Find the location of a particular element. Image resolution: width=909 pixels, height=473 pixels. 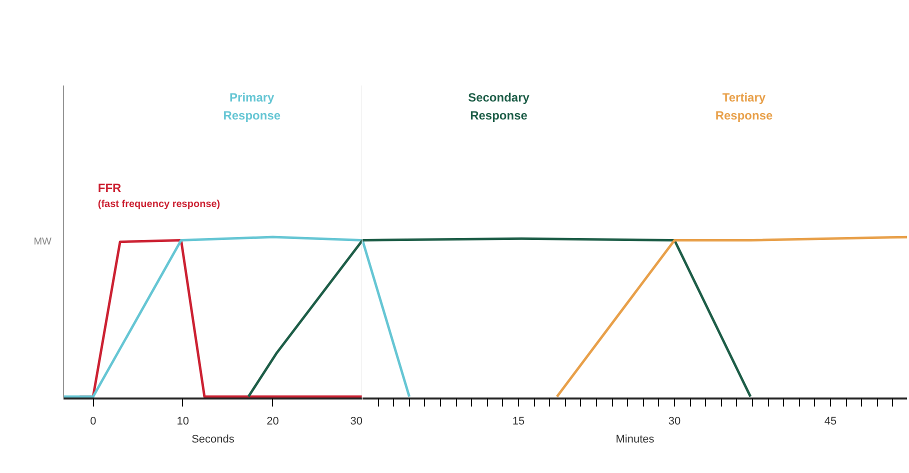

y-axis-title: MW is located at coordinates (43, 242).